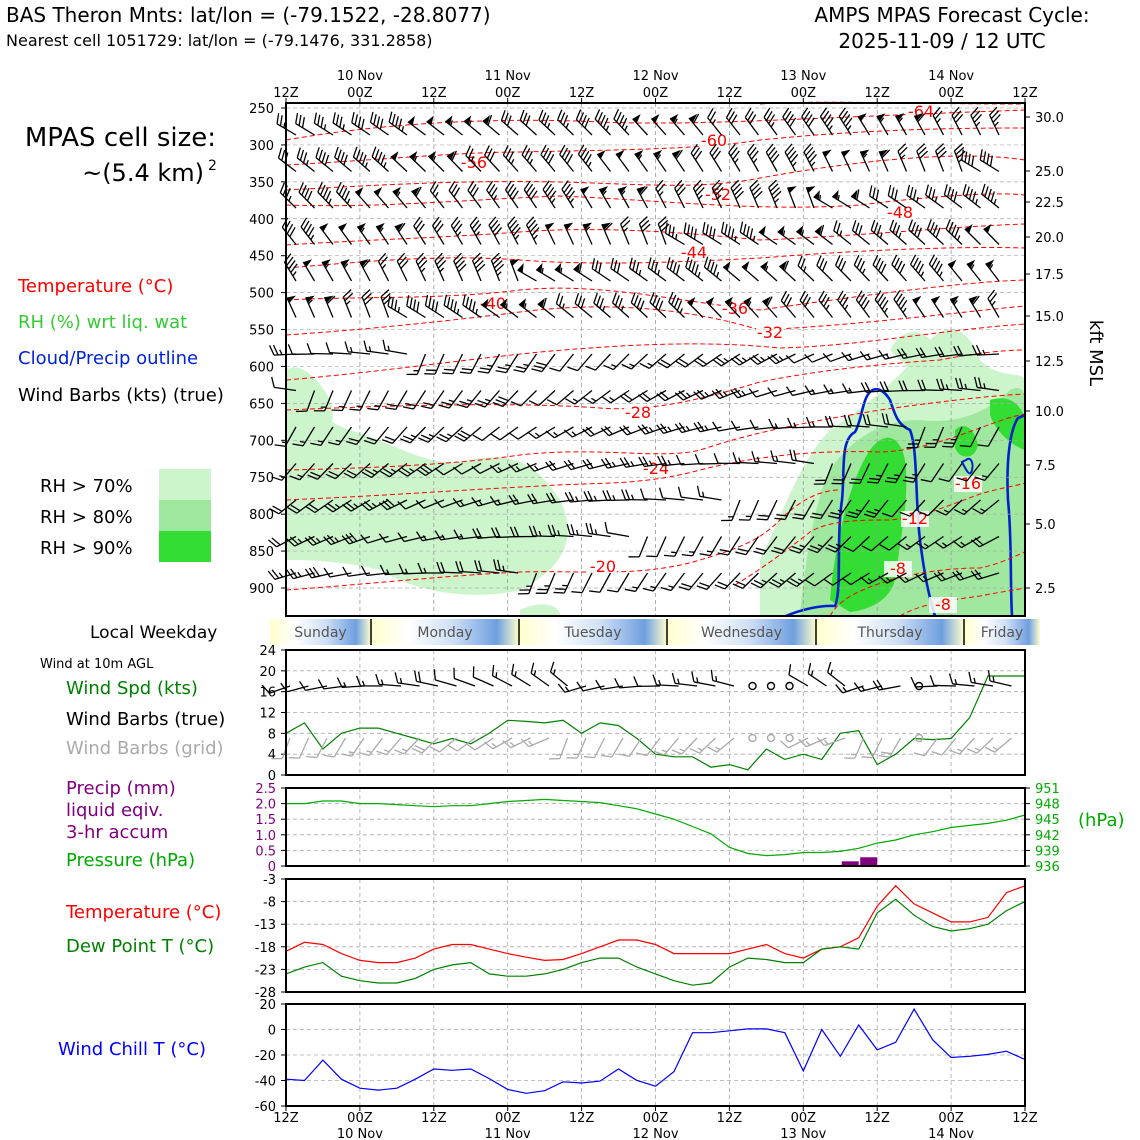 This screenshot has height=1140, width=1140. What do you see at coordinates (900, 213) in the screenshot?
I see `contour-label-bg` at bounding box center [900, 213].